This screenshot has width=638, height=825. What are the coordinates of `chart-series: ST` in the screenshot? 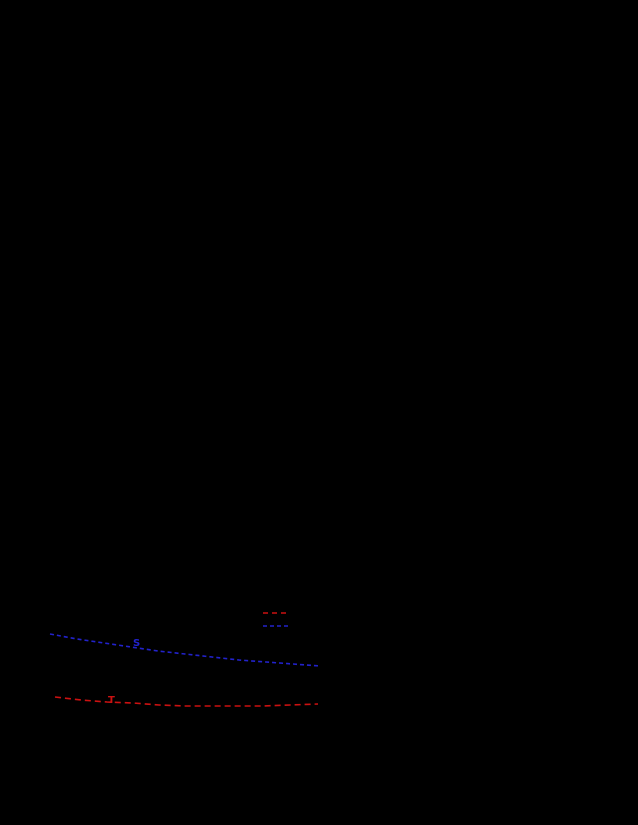 It's located at (185, 670).